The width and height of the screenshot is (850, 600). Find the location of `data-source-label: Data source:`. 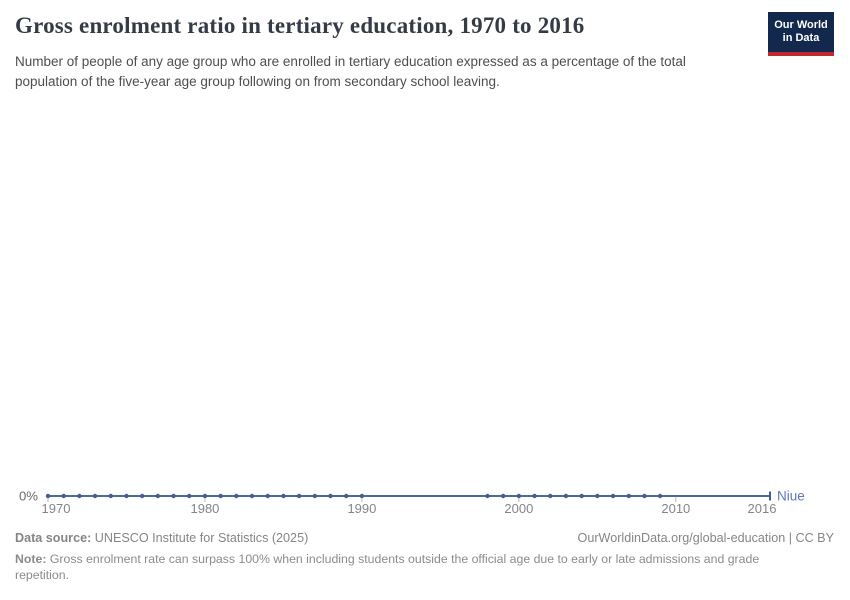

data-source-label: Data source: is located at coordinates (53, 538).